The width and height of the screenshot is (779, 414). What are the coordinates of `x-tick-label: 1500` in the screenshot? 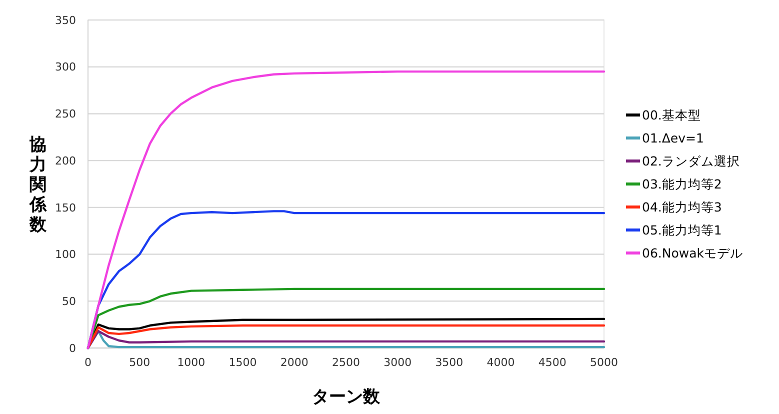 It's located at (242, 362).